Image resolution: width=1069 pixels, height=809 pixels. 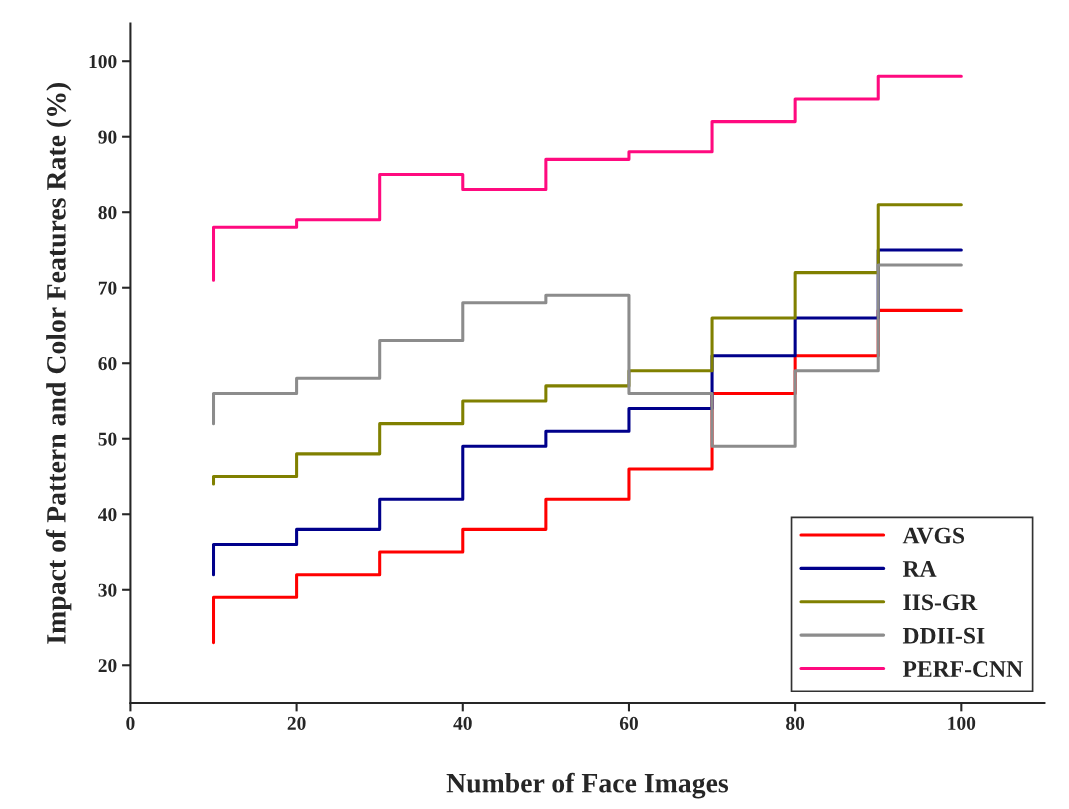 What do you see at coordinates (107, 515) in the screenshot?
I see `y-tick-label: 40` at bounding box center [107, 515].